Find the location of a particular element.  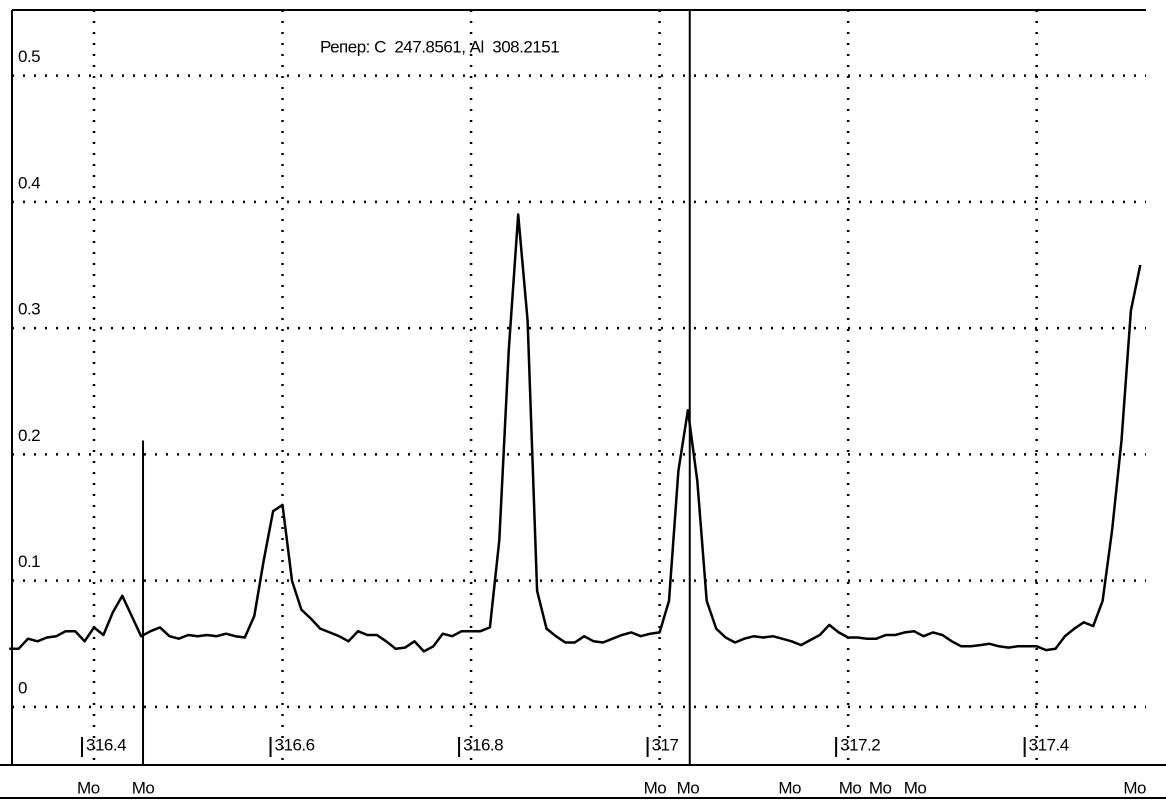

x-tick-label: 316.6 is located at coordinates (295, 744).